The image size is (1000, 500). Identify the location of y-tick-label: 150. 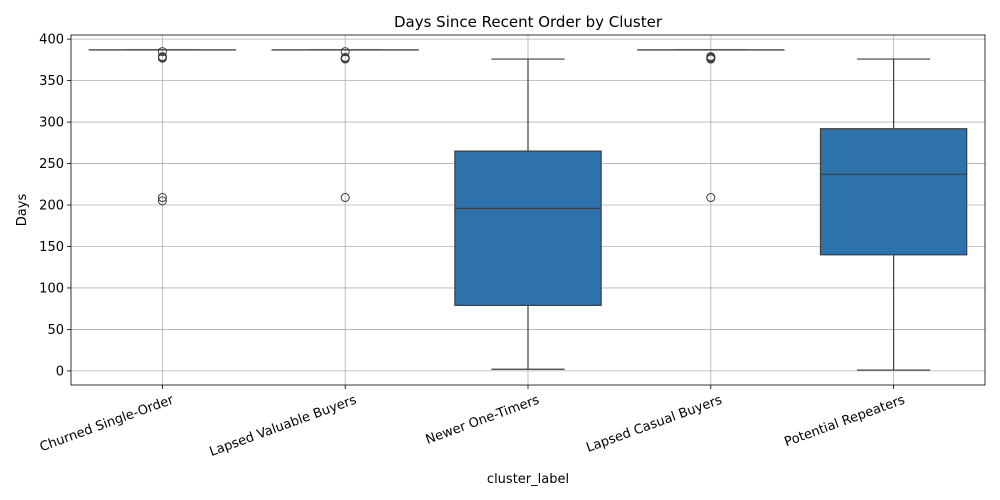
(51, 247).